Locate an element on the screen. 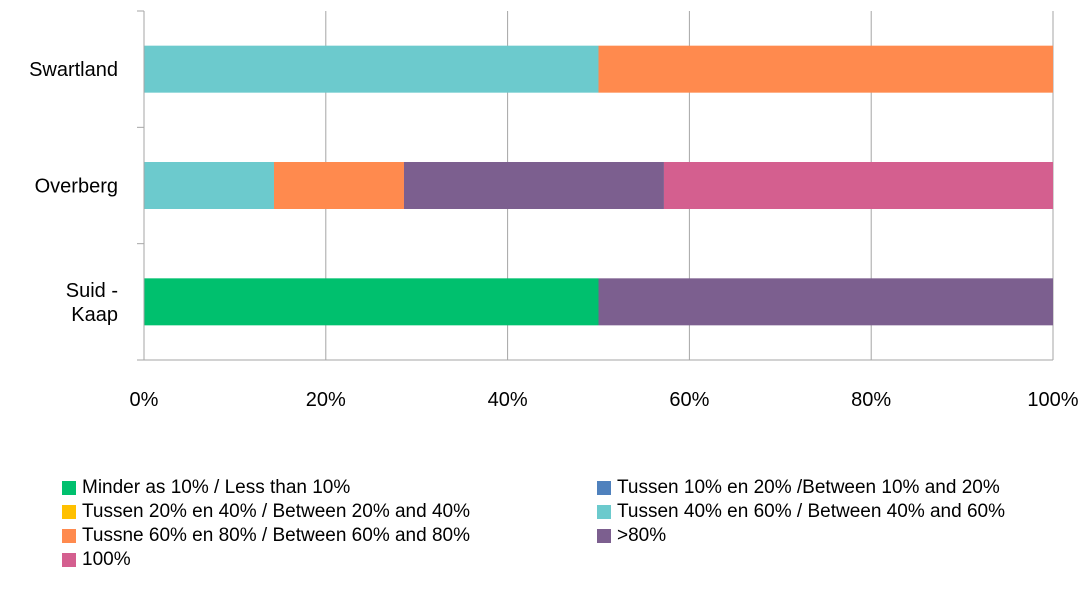 The image size is (1089, 594). legend-item: Tussne 60% en 80% / Between 60% and 80% is located at coordinates (266, 536).